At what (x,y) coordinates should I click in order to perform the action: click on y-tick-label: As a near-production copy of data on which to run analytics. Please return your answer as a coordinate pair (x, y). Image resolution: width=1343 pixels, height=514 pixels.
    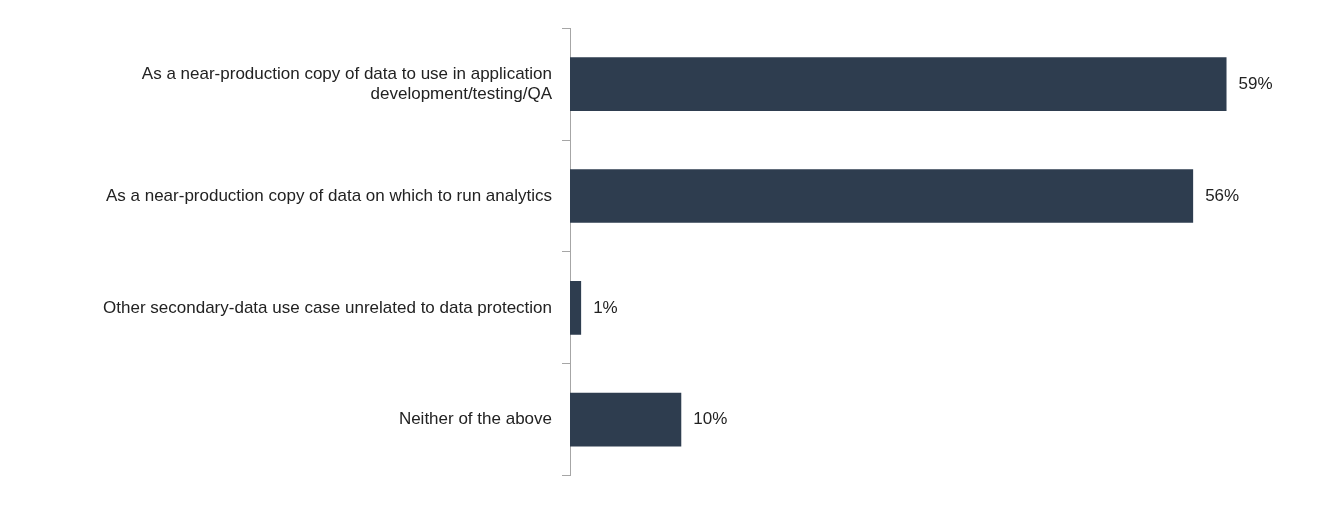
    Looking at the image, I should click on (328, 195).